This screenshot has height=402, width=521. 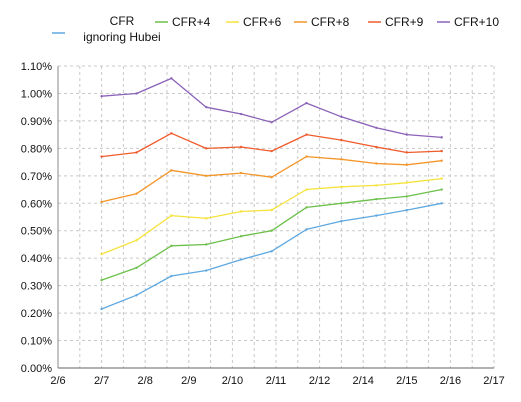 What do you see at coordinates (36, 122) in the screenshot?
I see `y-tick-label: 0.90%` at bounding box center [36, 122].